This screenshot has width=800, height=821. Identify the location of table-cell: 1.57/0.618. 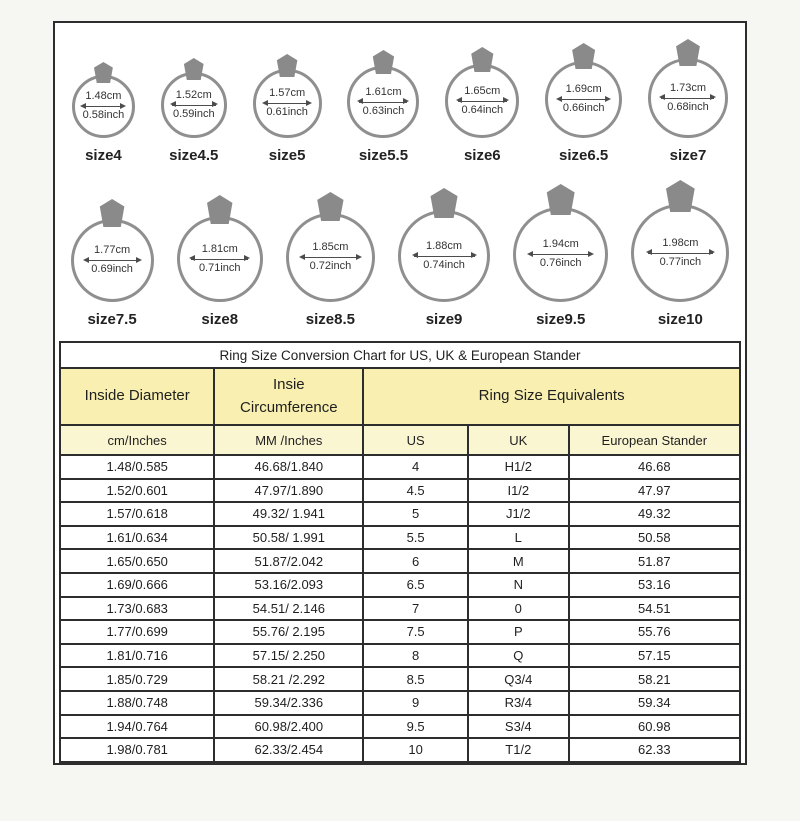
(137, 514).